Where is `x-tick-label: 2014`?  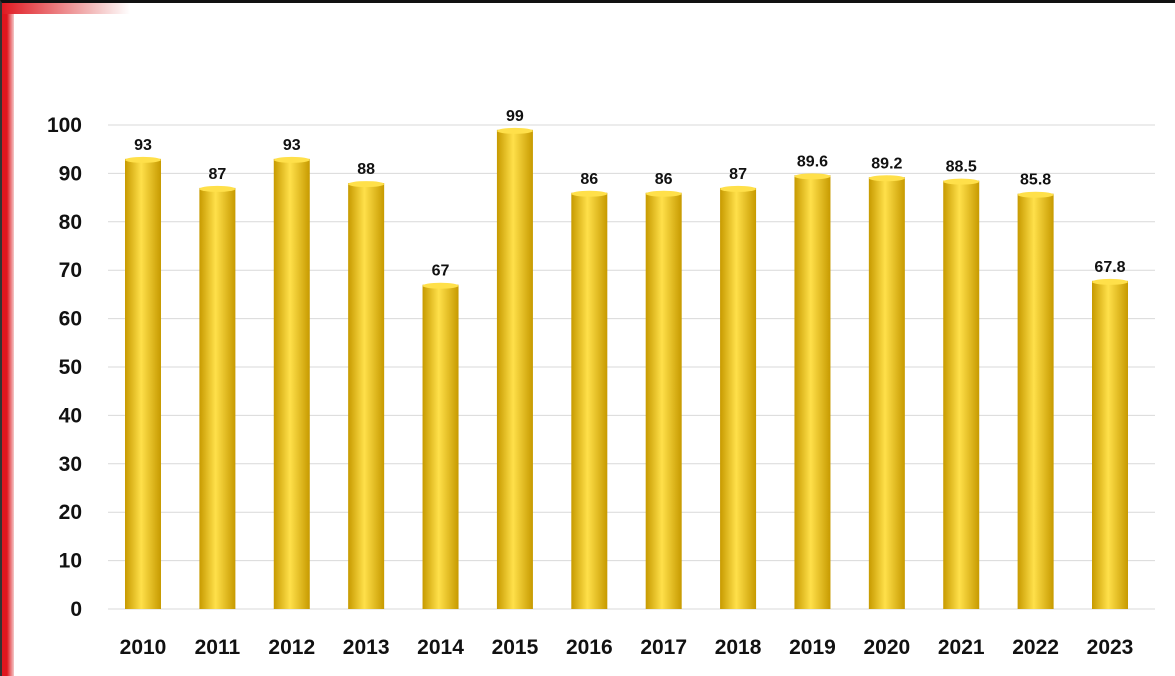
x-tick-label: 2014 is located at coordinates (440, 647).